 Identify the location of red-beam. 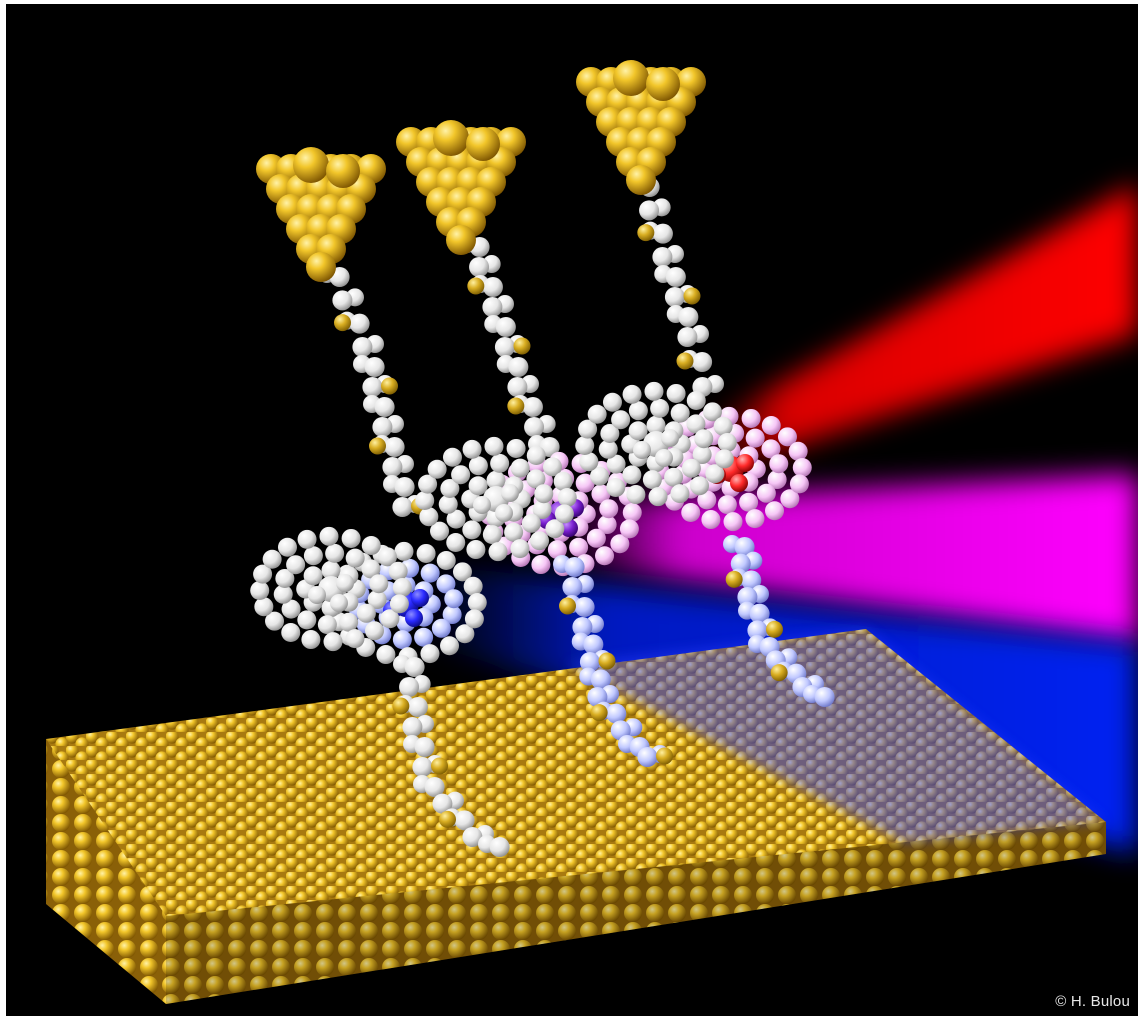
(922, 329).